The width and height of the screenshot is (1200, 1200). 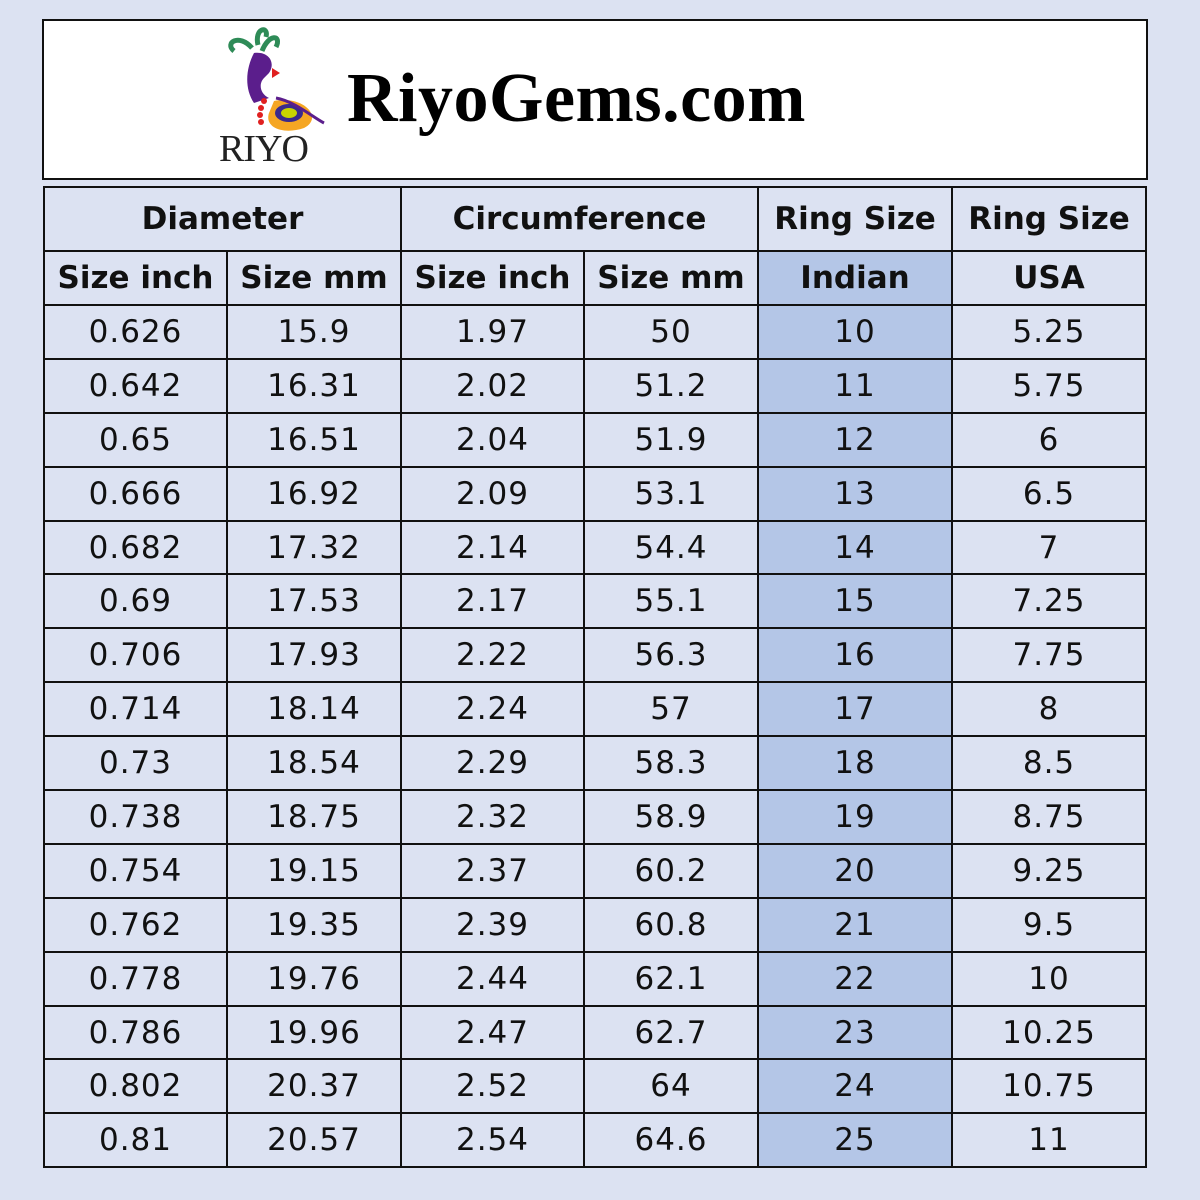 What do you see at coordinates (855, 1140) in the screenshot?
I see `cell-ring-size-indian: 25` at bounding box center [855, 1140].